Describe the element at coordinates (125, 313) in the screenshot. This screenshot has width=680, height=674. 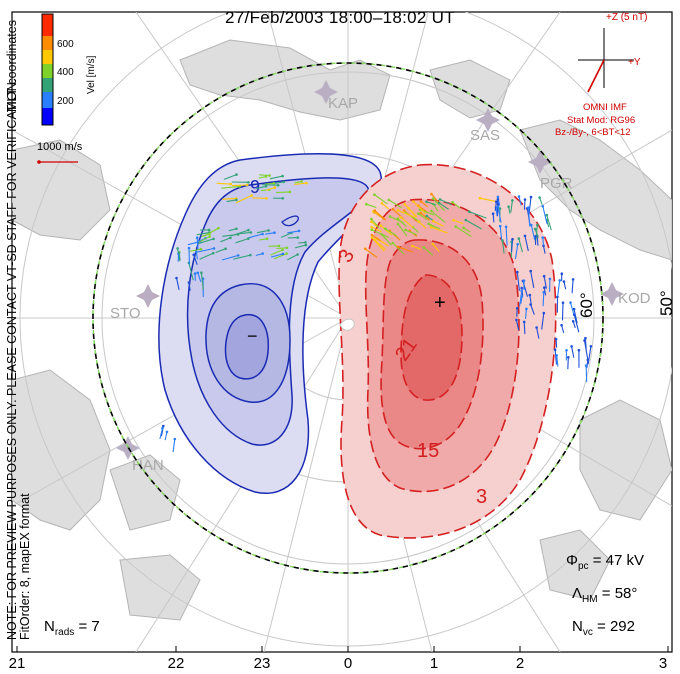
I see `station-sto: STO` at that location.